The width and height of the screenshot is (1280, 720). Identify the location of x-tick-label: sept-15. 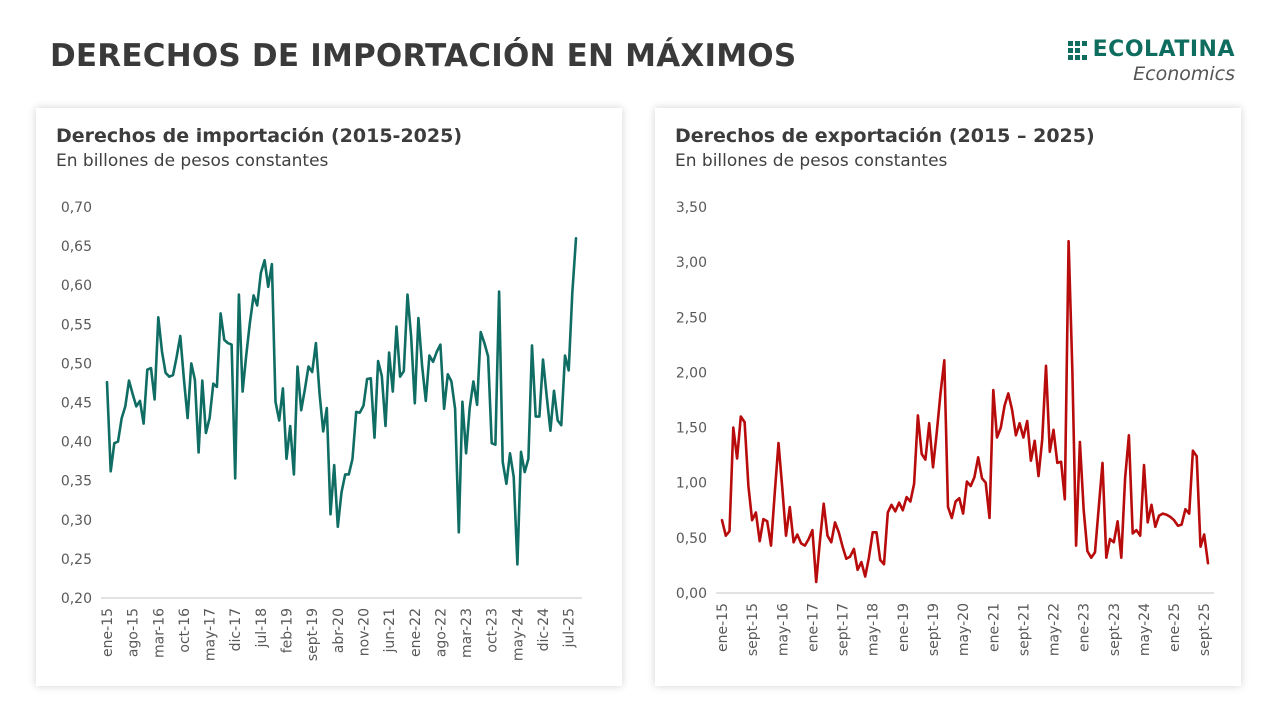
(753, 629).